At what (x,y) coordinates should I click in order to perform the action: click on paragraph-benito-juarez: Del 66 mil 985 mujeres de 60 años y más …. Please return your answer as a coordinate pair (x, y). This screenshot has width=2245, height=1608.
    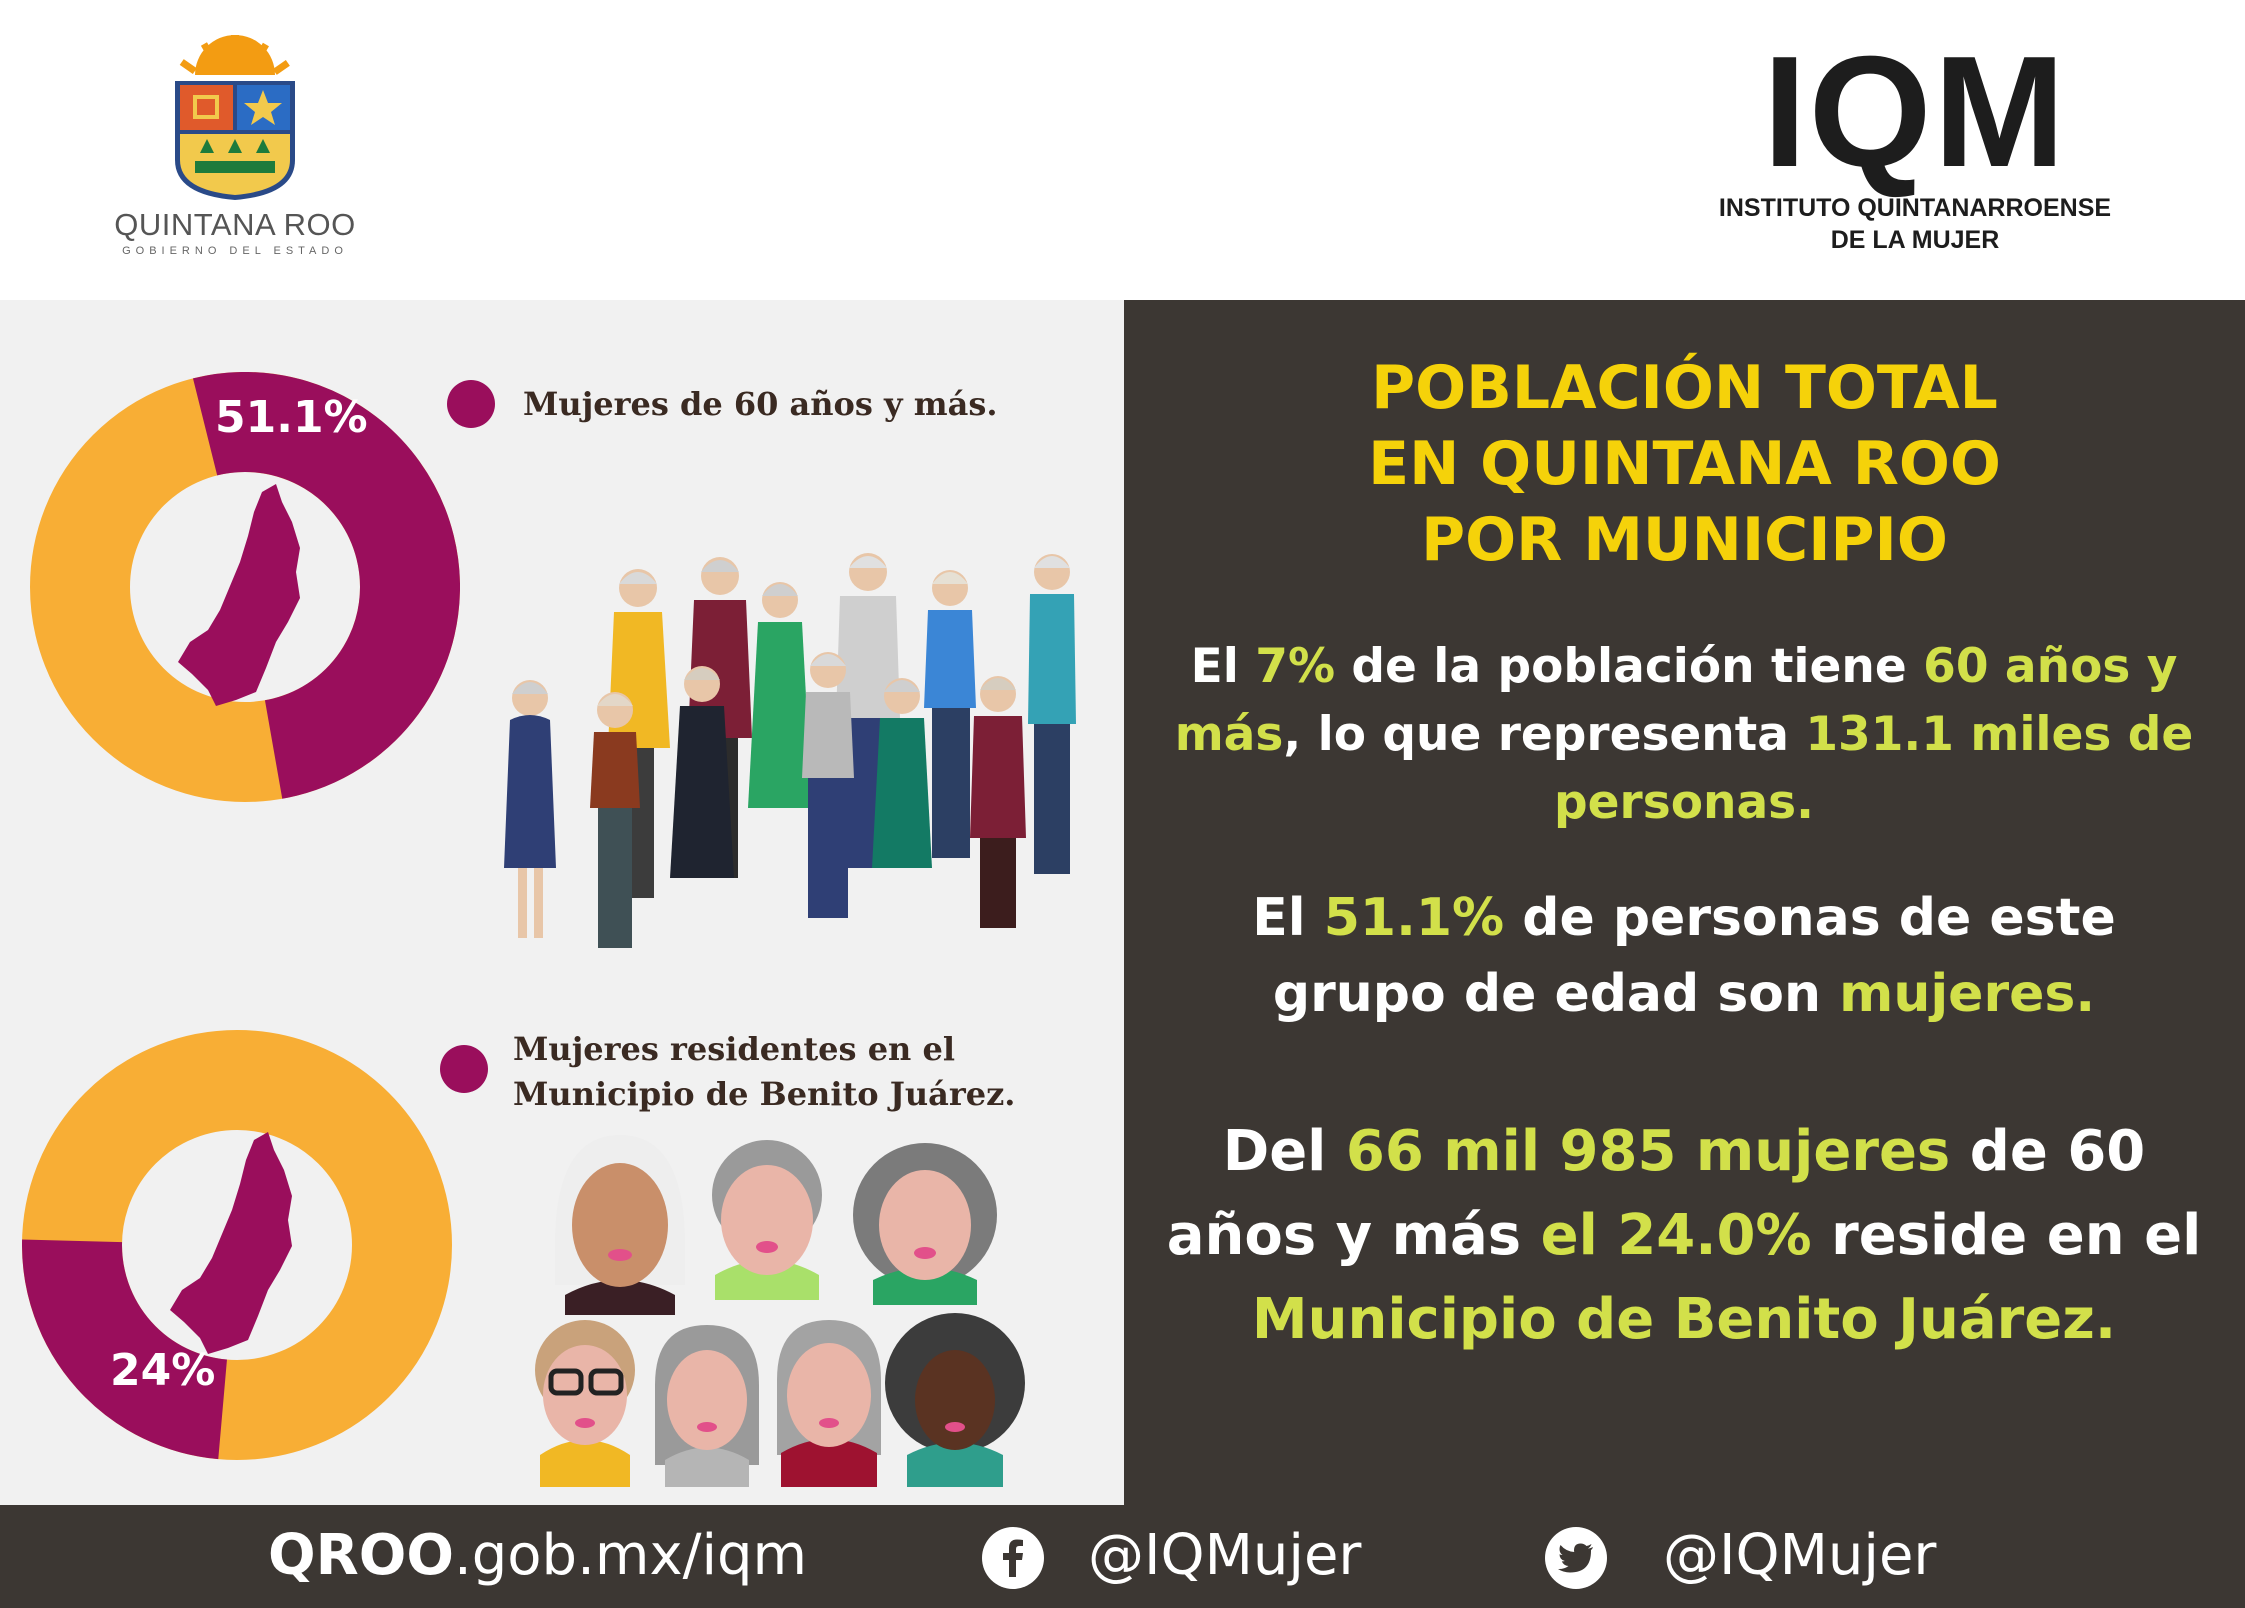
    Looking at the image, I should click on (1684, 1236).